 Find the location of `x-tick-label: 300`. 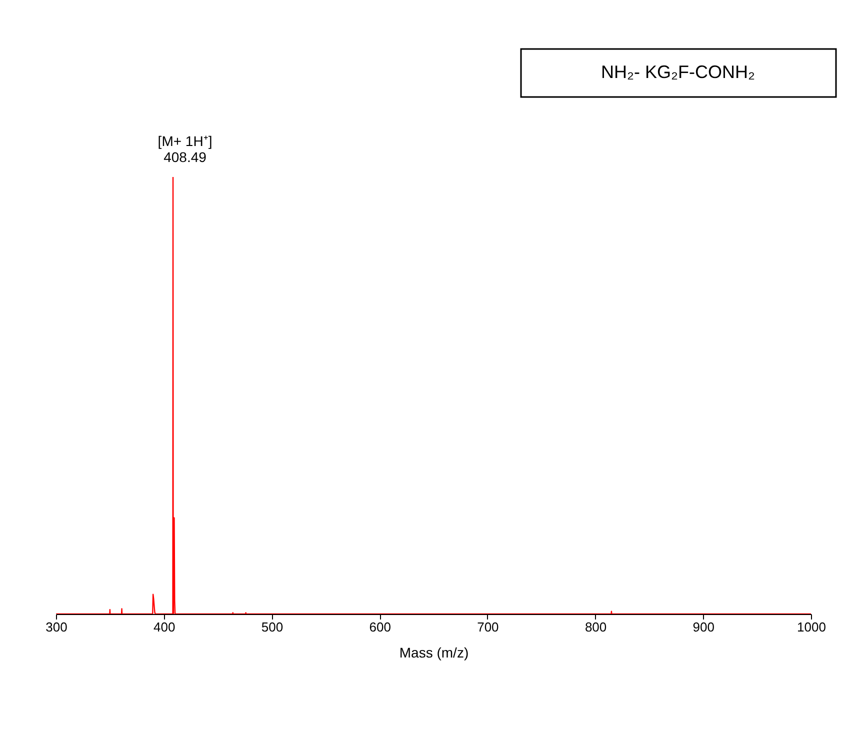

x-tick-label: 300 is located at coordinates (57, 627).